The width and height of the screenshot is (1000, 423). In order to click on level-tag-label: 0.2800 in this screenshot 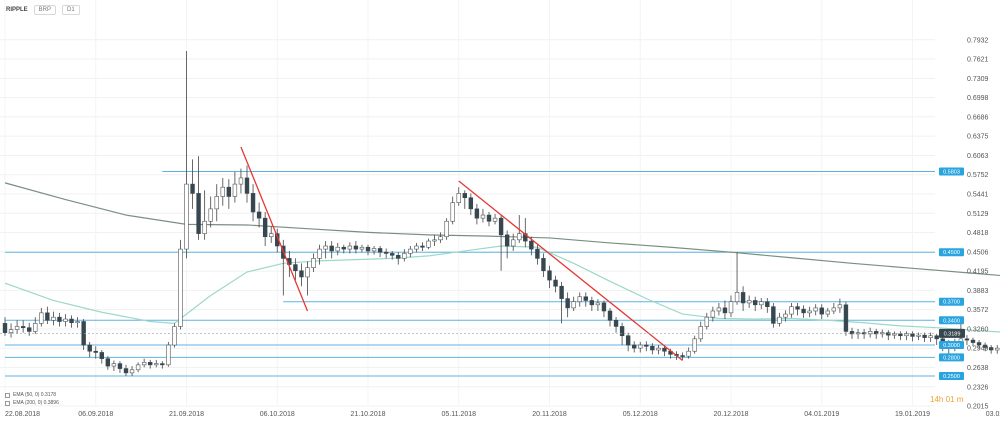, I will do `click(951, 358)`.